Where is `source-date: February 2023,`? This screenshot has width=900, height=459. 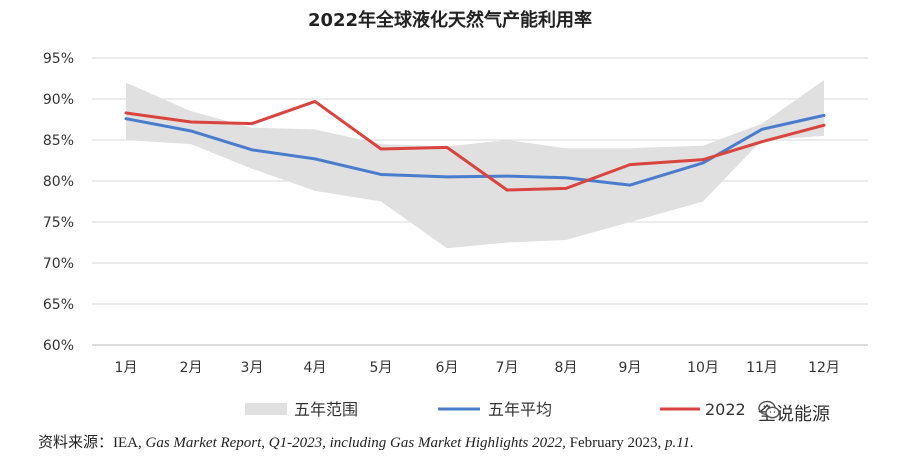 source-date: February 2023, is located at coordinates (615, 443).